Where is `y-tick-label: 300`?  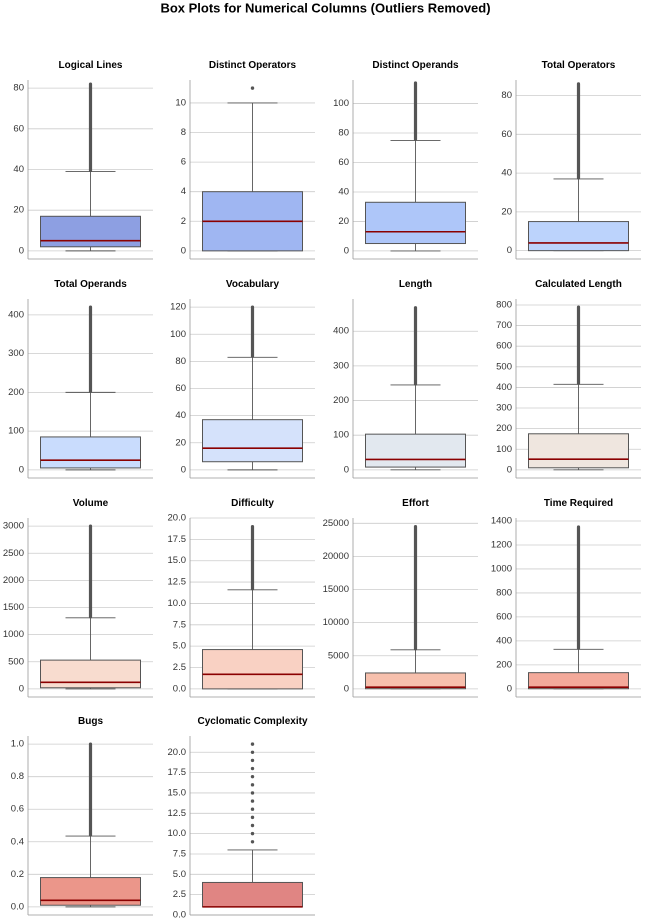
y-tick-label: 300 is located at coordinates (16, 353).